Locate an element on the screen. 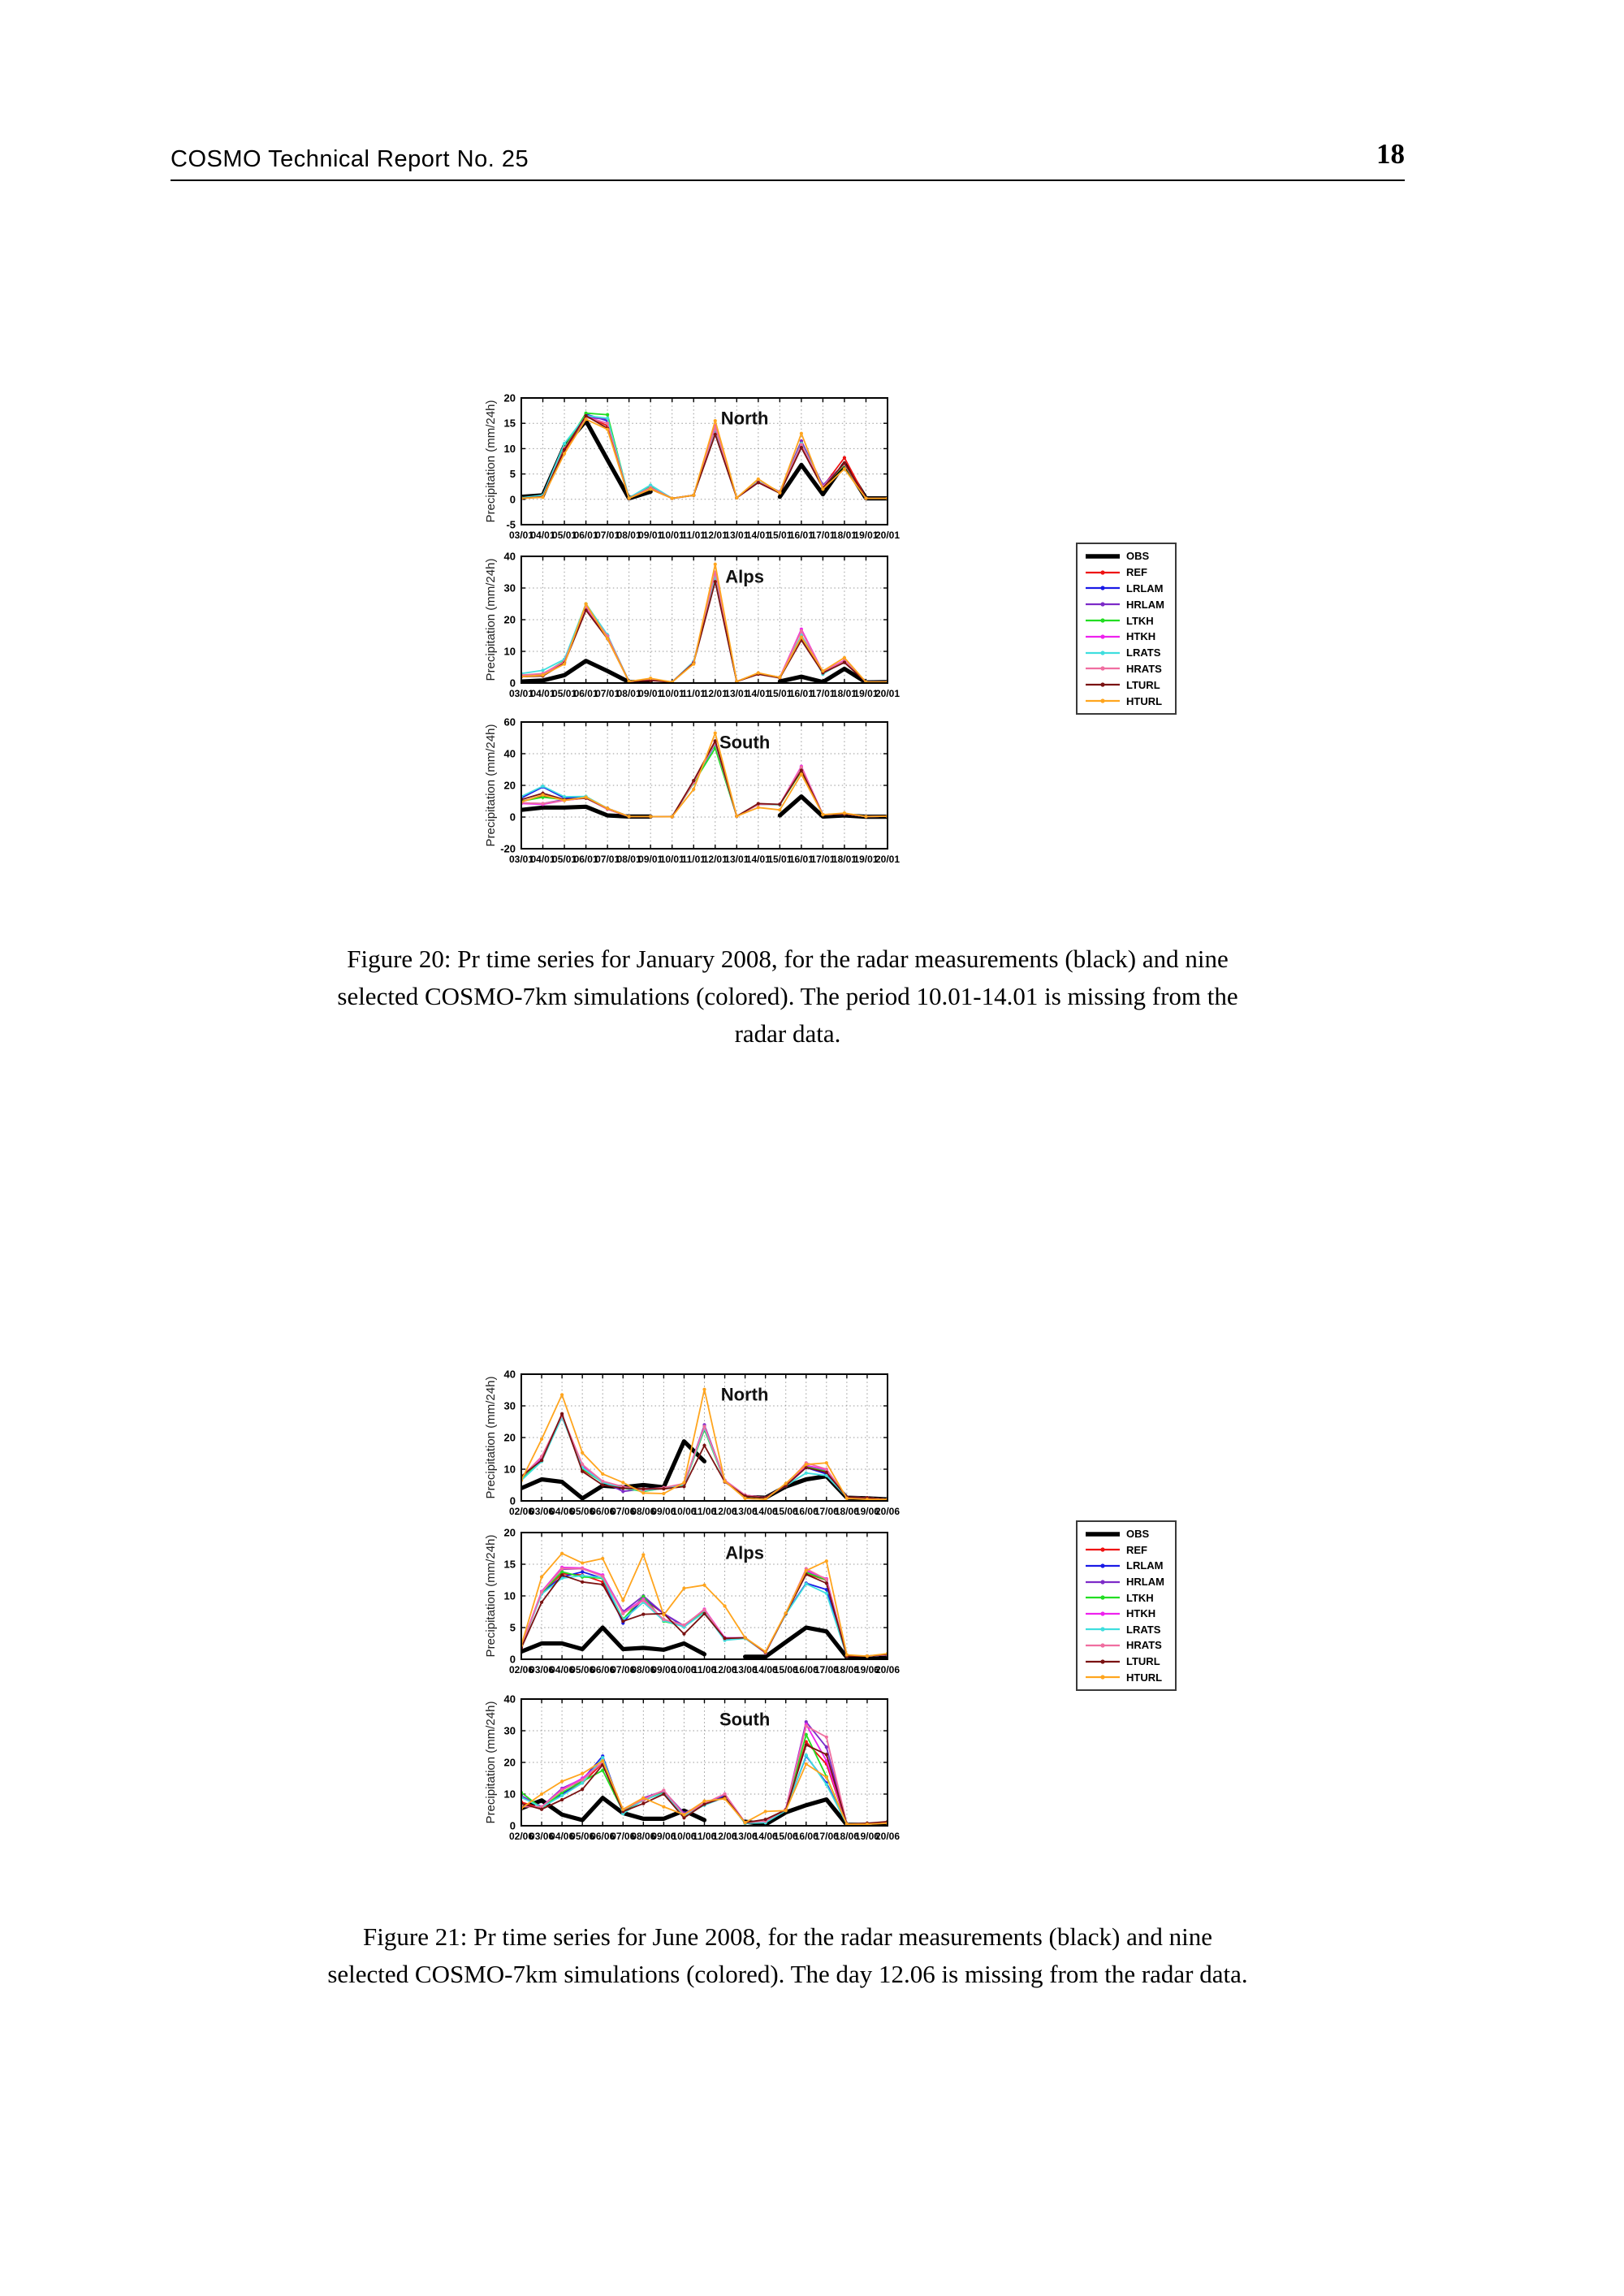 The height and width of the screenshot is (2296, 1624). legend-line-sample-lrlam is located at coordinates (1103, 1565).